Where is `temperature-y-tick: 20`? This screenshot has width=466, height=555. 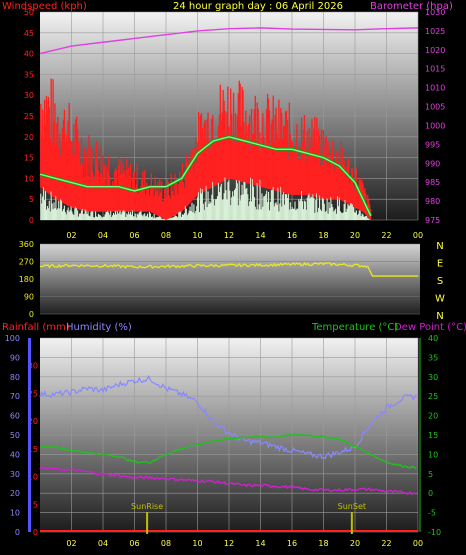
temperature-y-tick: 20 is located at coordinates (433, 416).